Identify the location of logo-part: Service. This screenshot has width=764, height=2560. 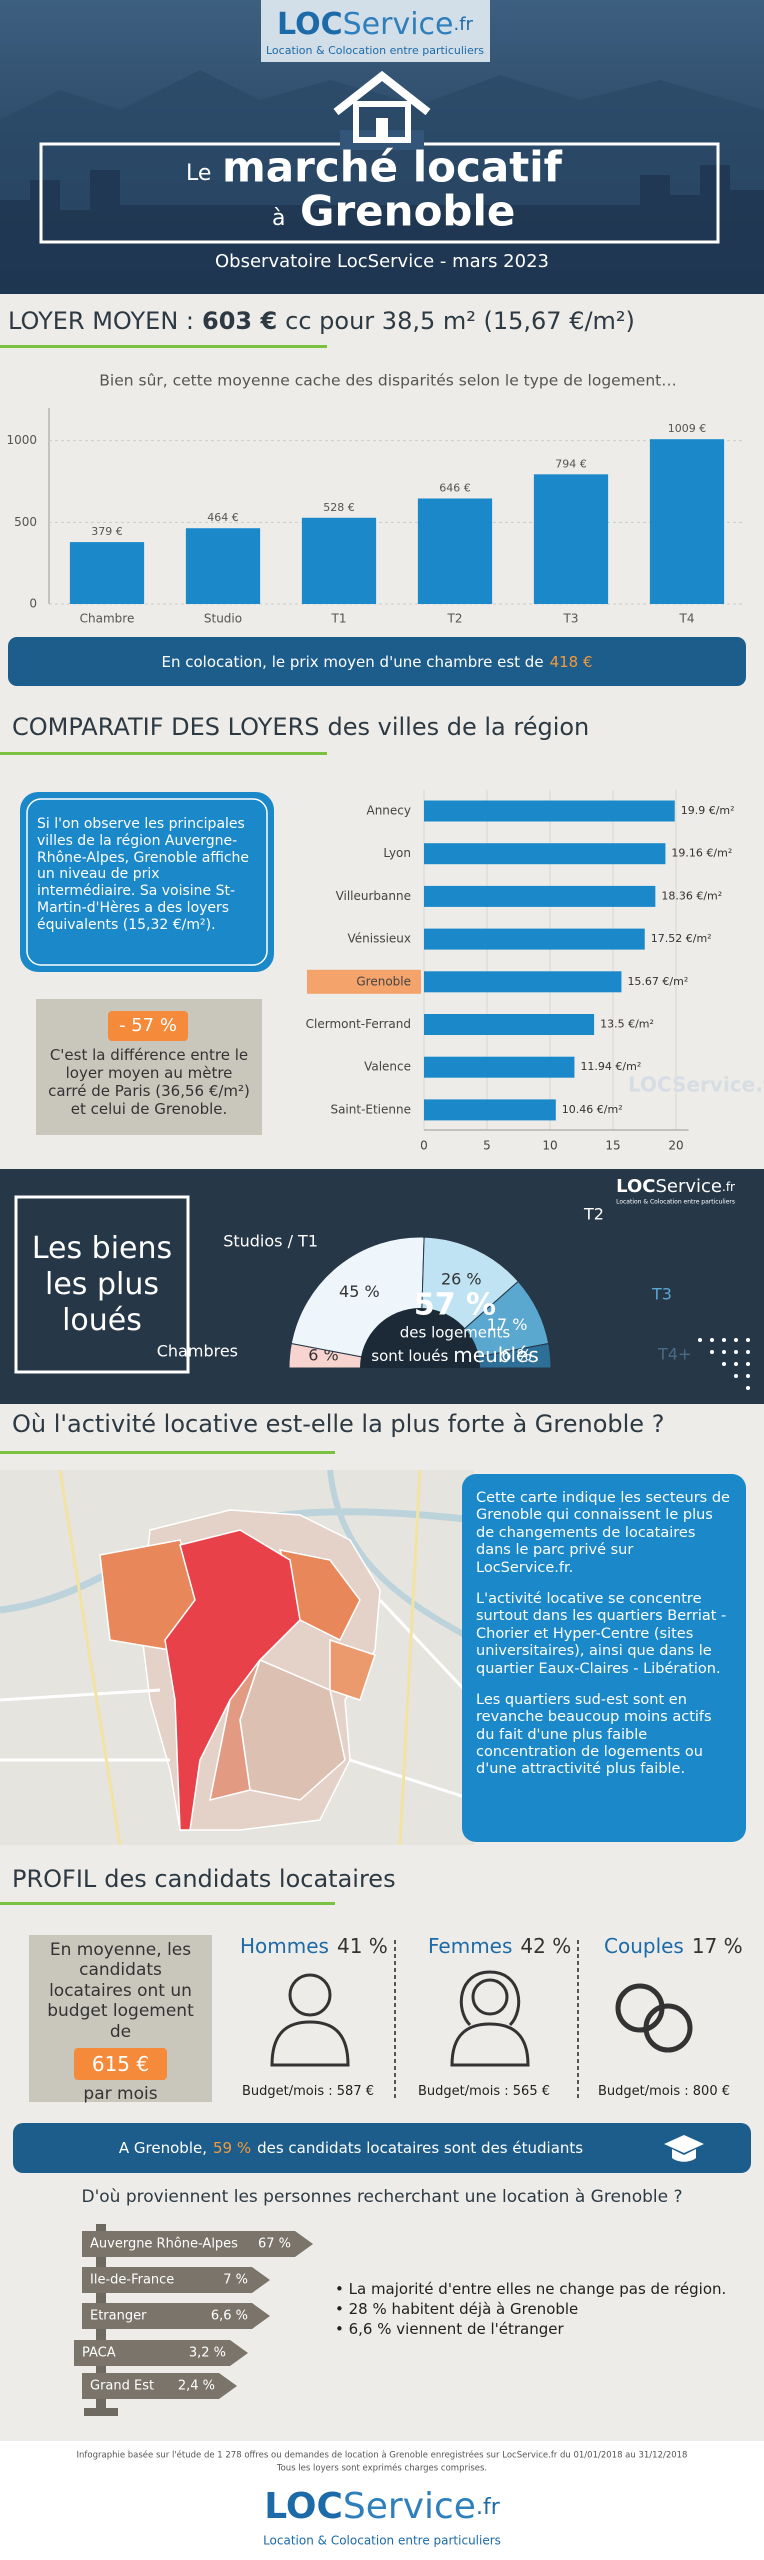
(688, 1186).